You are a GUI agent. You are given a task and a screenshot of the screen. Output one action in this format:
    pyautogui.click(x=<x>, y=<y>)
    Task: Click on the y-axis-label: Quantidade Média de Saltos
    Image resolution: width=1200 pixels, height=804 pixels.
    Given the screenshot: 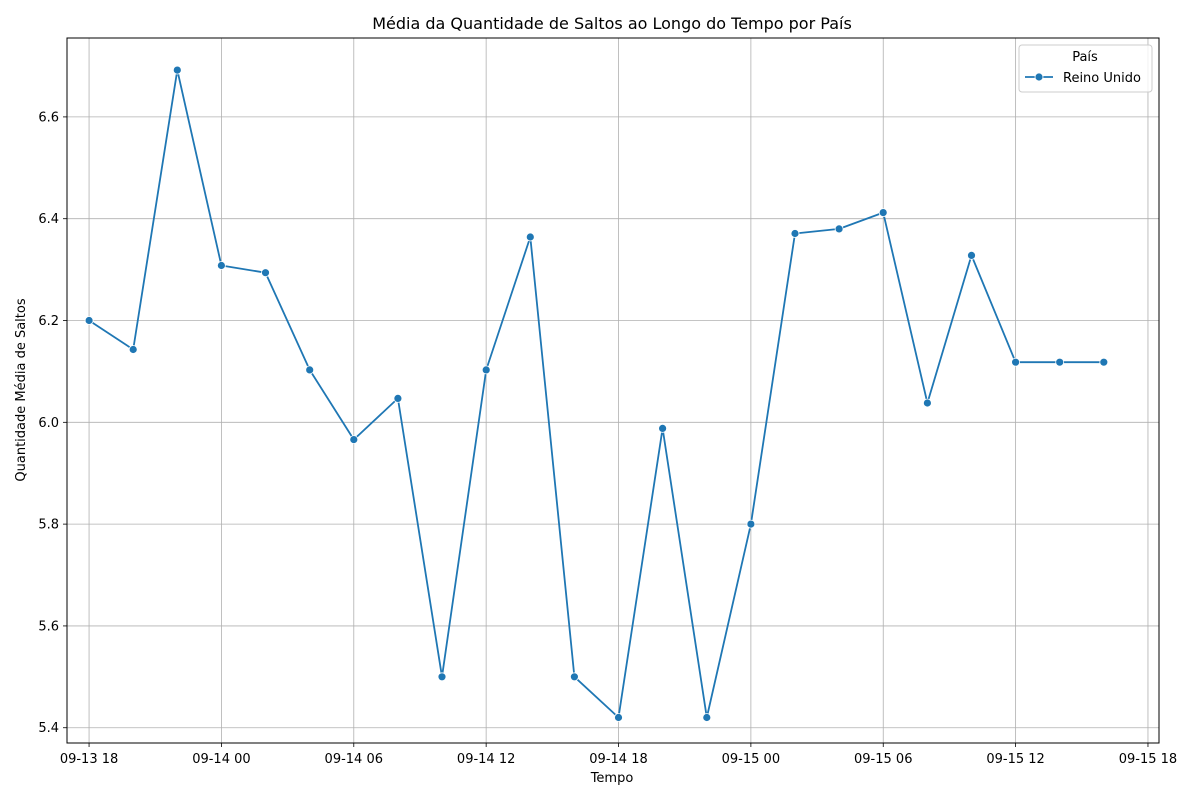 What is the action you would take?
    pyautogui.click(x=21, y=389)
    